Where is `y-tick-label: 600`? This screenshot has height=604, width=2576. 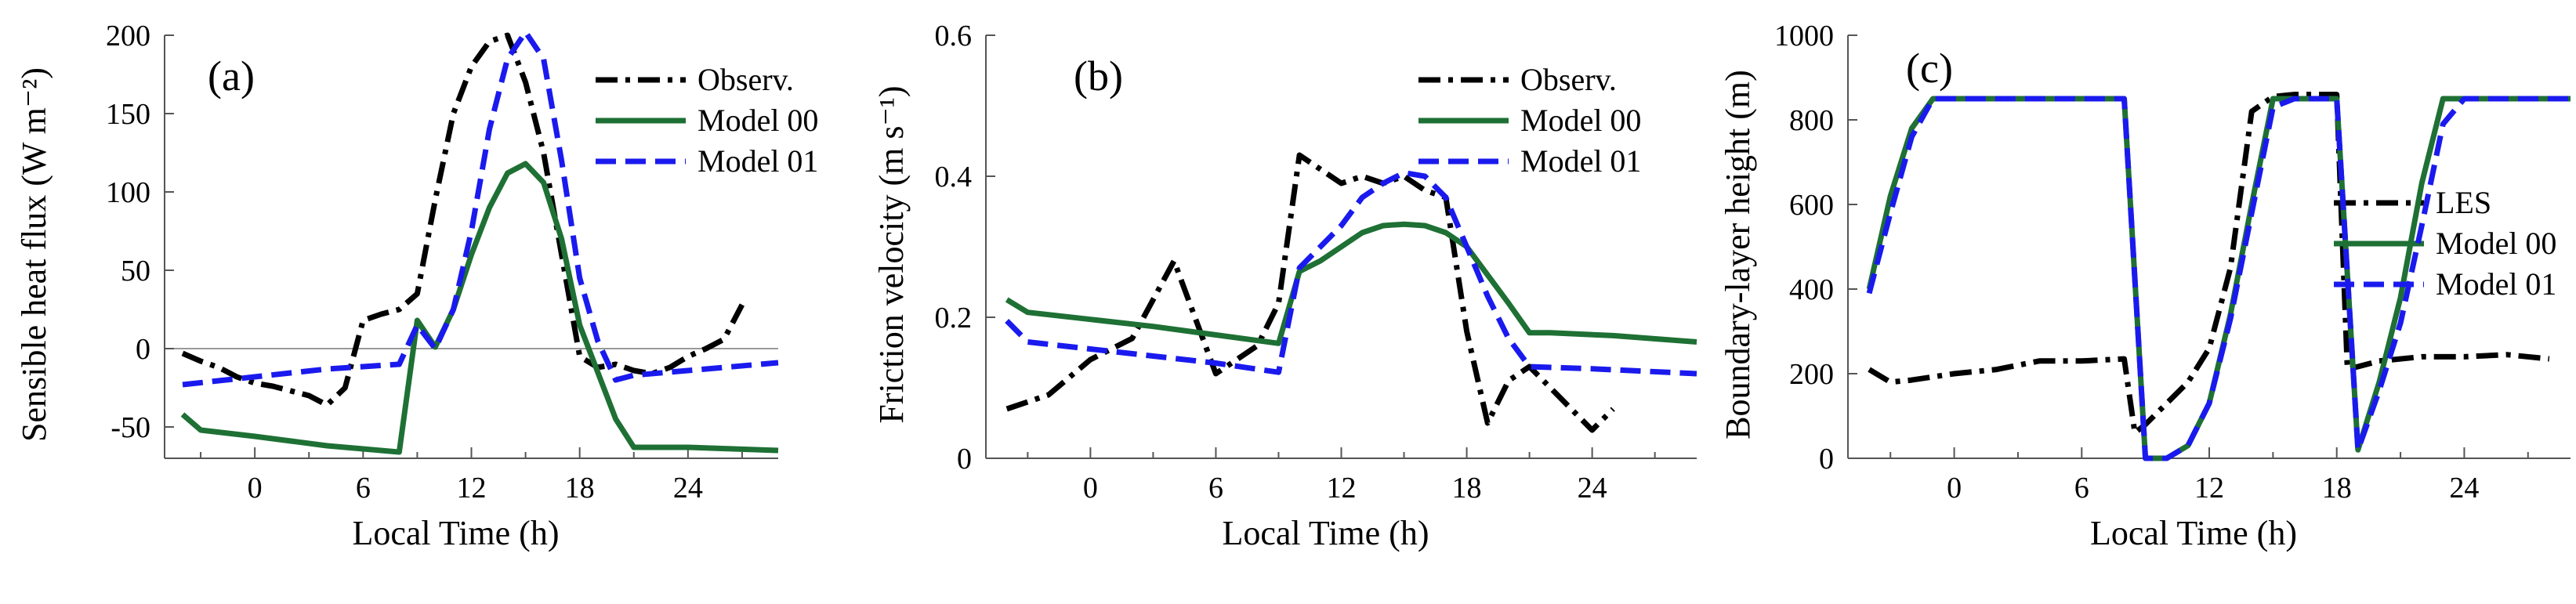 y-tick-label: 600 is located at coordinates (1811, 205).